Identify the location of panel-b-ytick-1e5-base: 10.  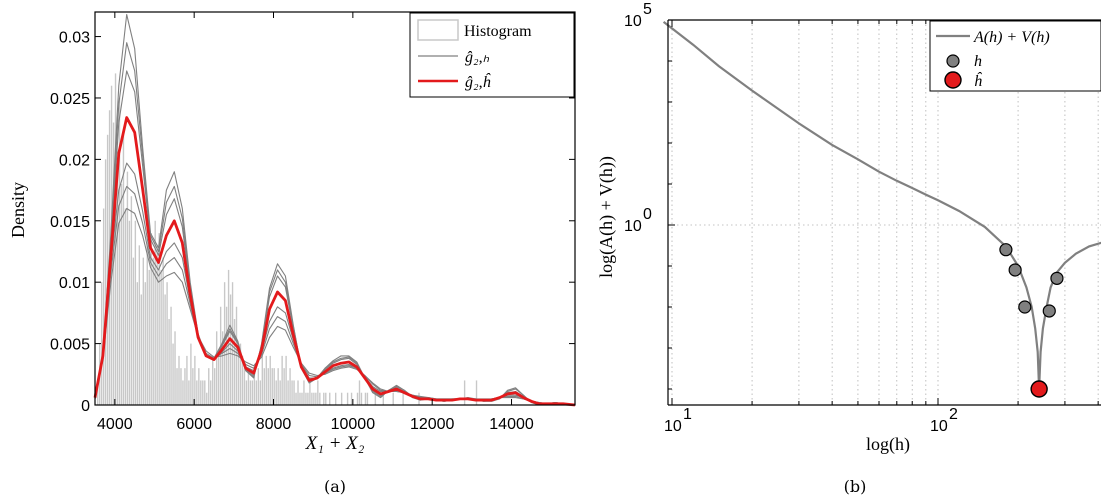
(633, 21).